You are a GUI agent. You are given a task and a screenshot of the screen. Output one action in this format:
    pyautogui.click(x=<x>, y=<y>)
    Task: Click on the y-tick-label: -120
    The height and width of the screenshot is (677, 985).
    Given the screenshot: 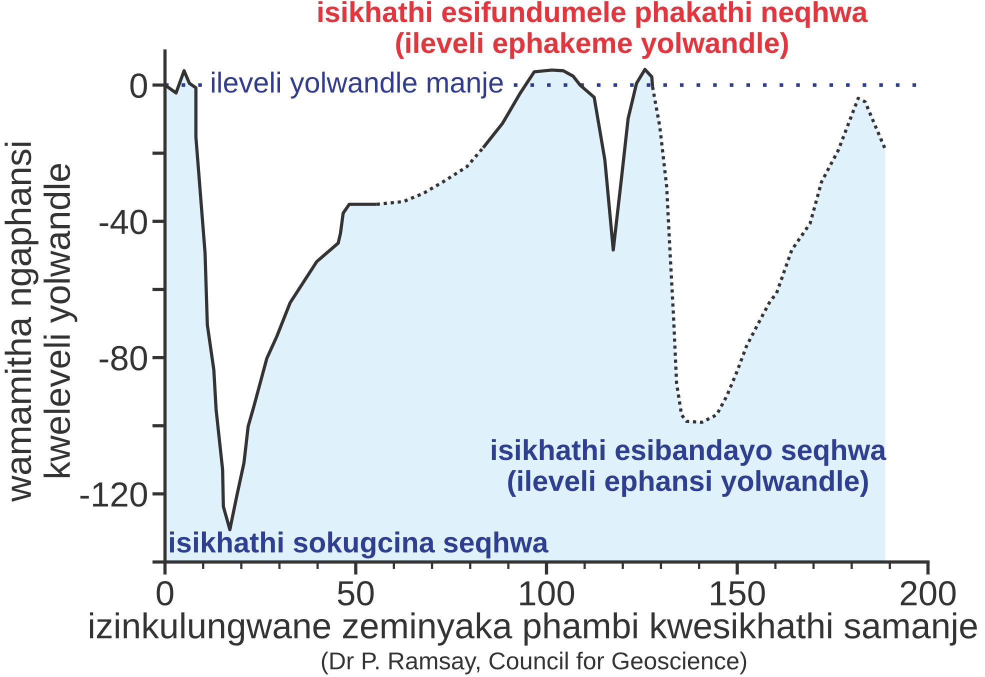 What is the action you would take?
    pyautogui.click(x=113, y=494)
    